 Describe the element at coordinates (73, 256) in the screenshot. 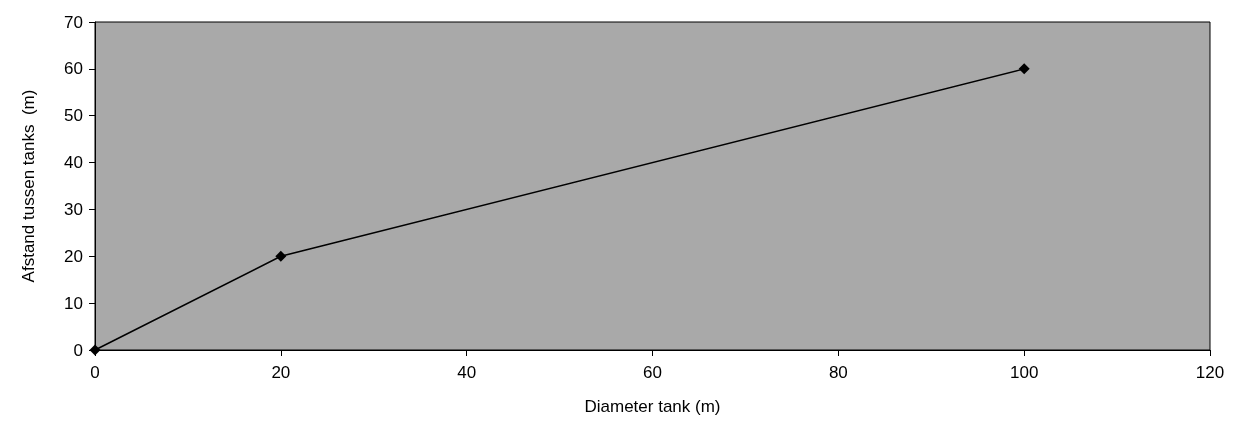

I see `y-tick-label: 20` at that location.